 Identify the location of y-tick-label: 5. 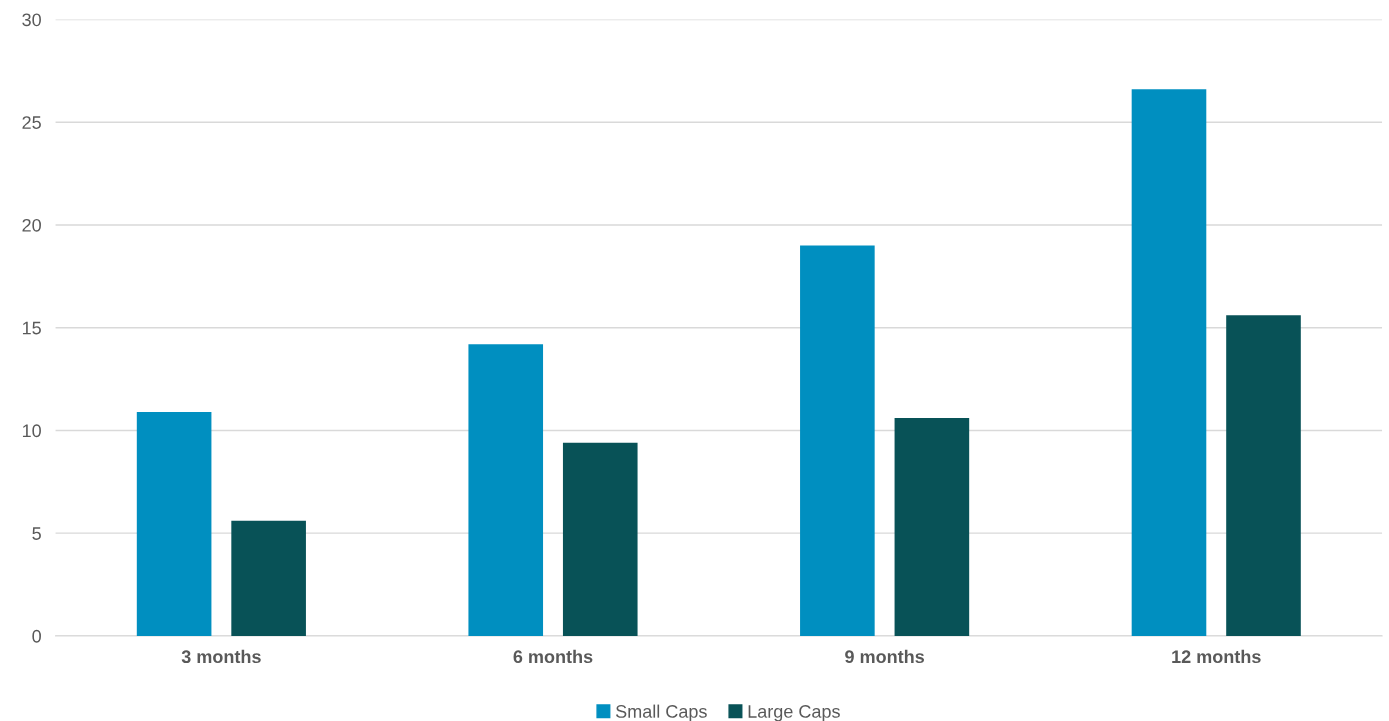
(36, 533).